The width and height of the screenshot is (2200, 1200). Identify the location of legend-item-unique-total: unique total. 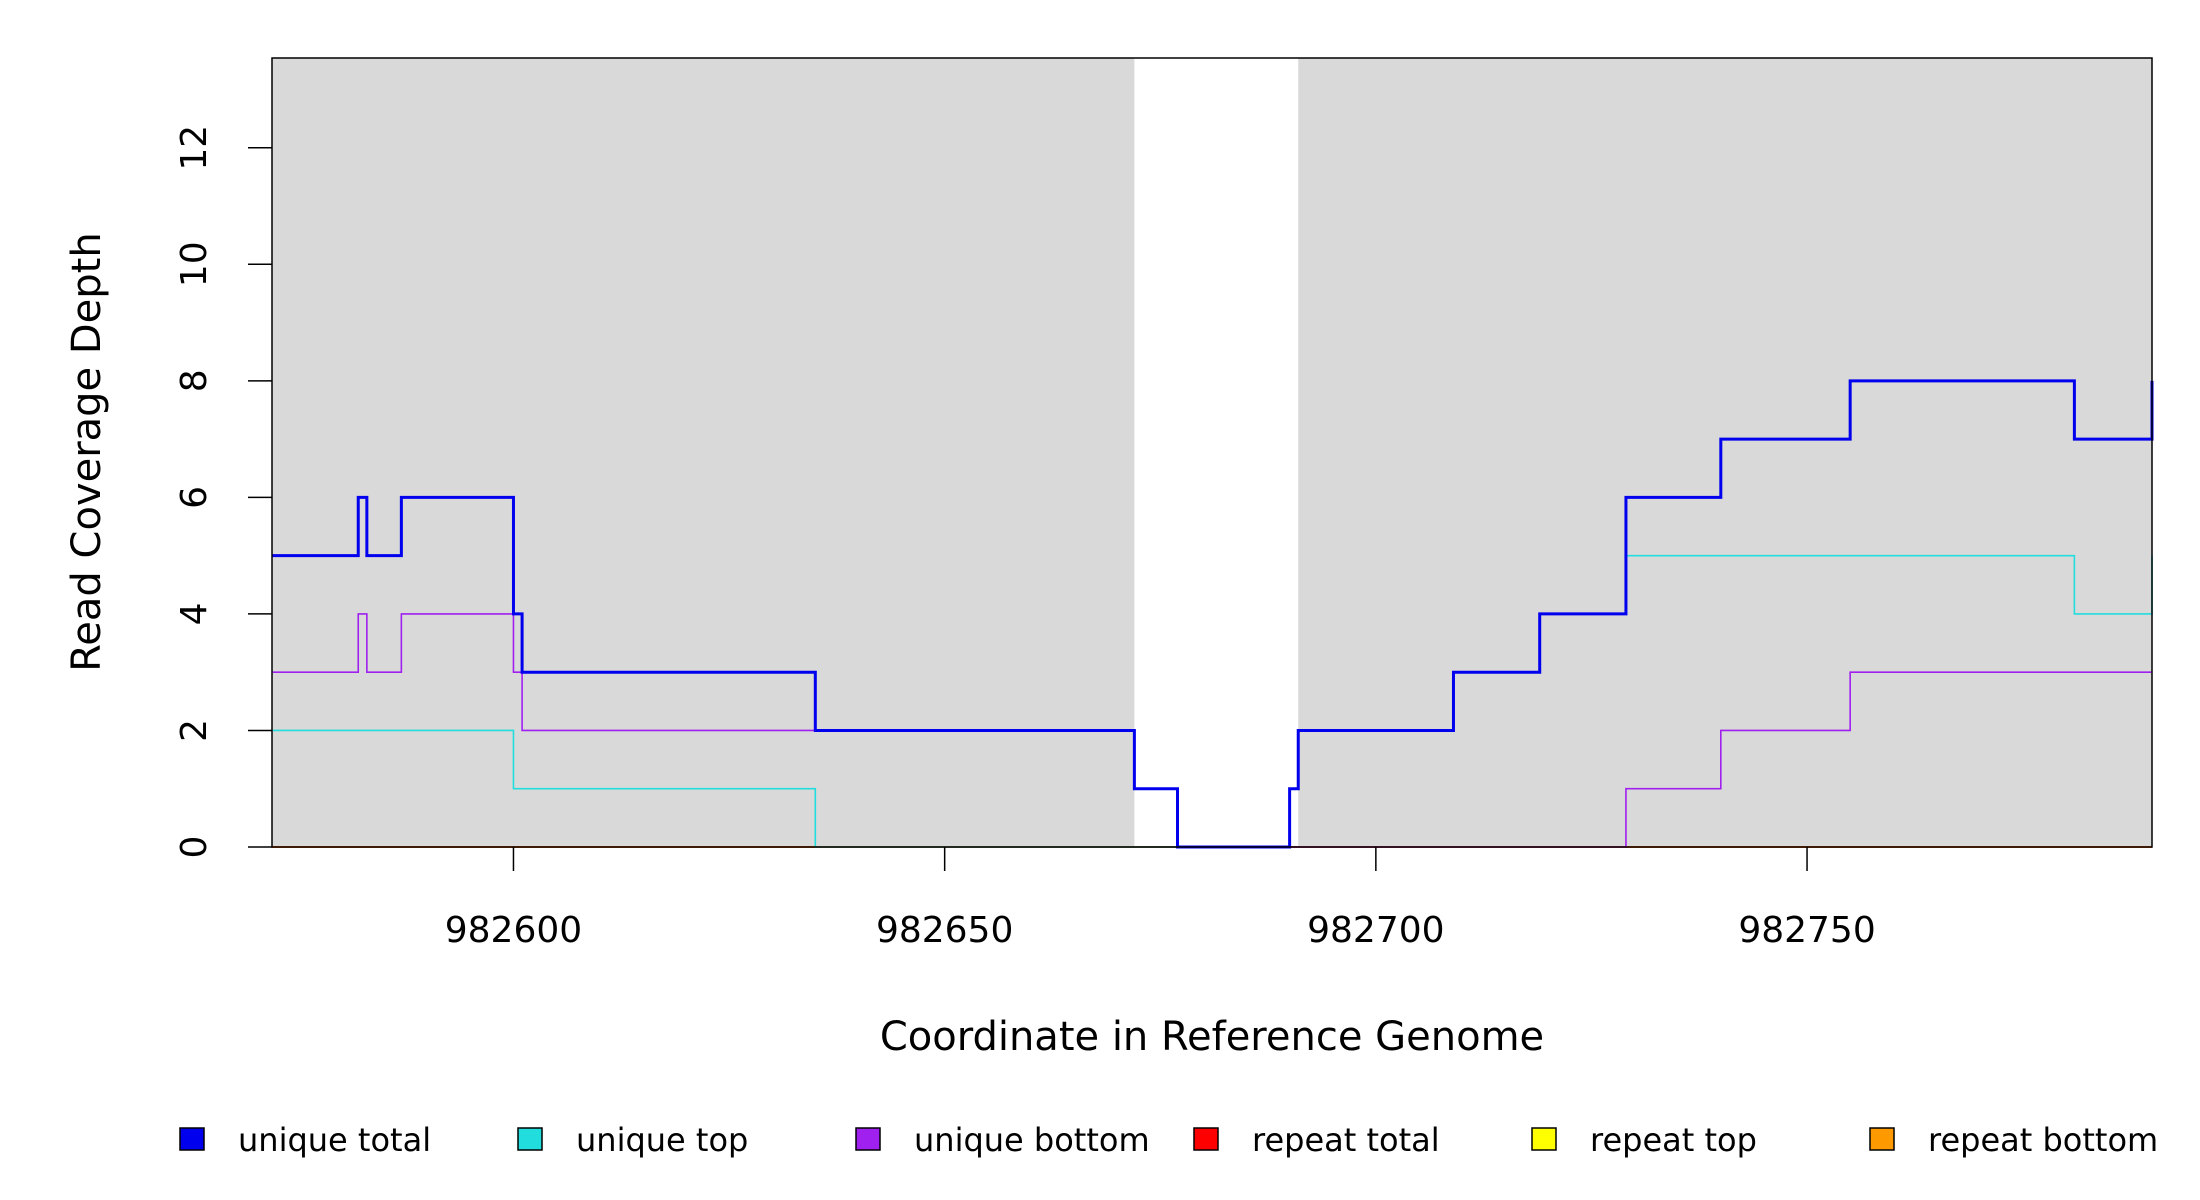
(305, 1140).